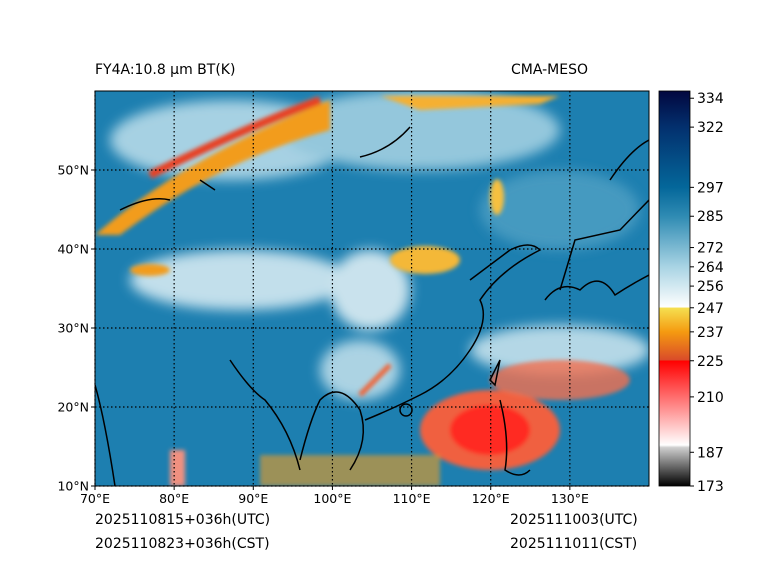 This screenshot has height=573, width=764. What do you see at coordinates (332, 498) in the screenshot?
I see `lon-tick-label: 100°E` at bounding box center [332, 498].